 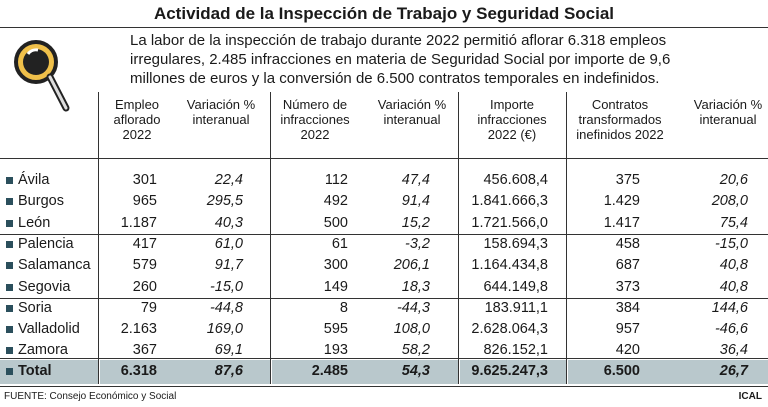 I want to click on row-cell: 826.152,1, so click(x=515, y=350).